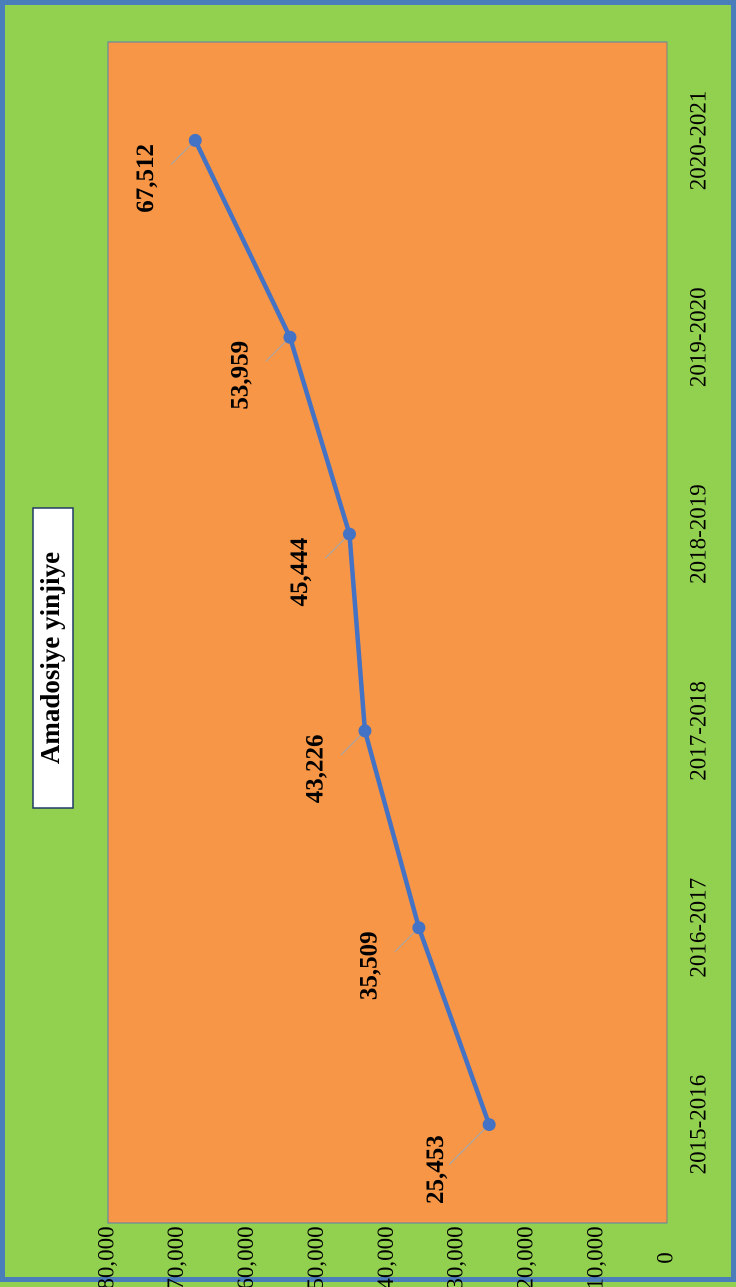 This screenshot has width=736, height=1287. I want to click on category-axis-tick-label: 2020-2021, so click(697, 141).